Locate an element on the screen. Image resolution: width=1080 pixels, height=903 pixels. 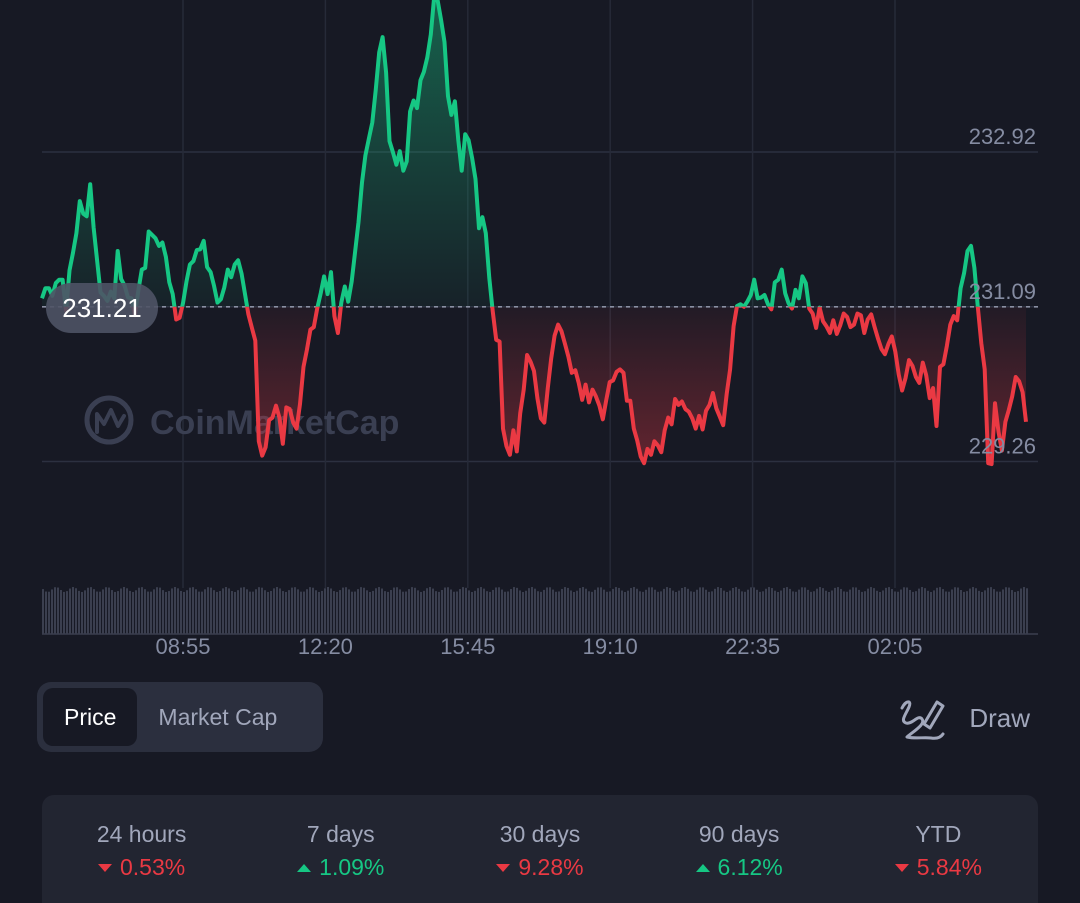
x-tick-label: 02:05 is located at coordinates (894, 646).